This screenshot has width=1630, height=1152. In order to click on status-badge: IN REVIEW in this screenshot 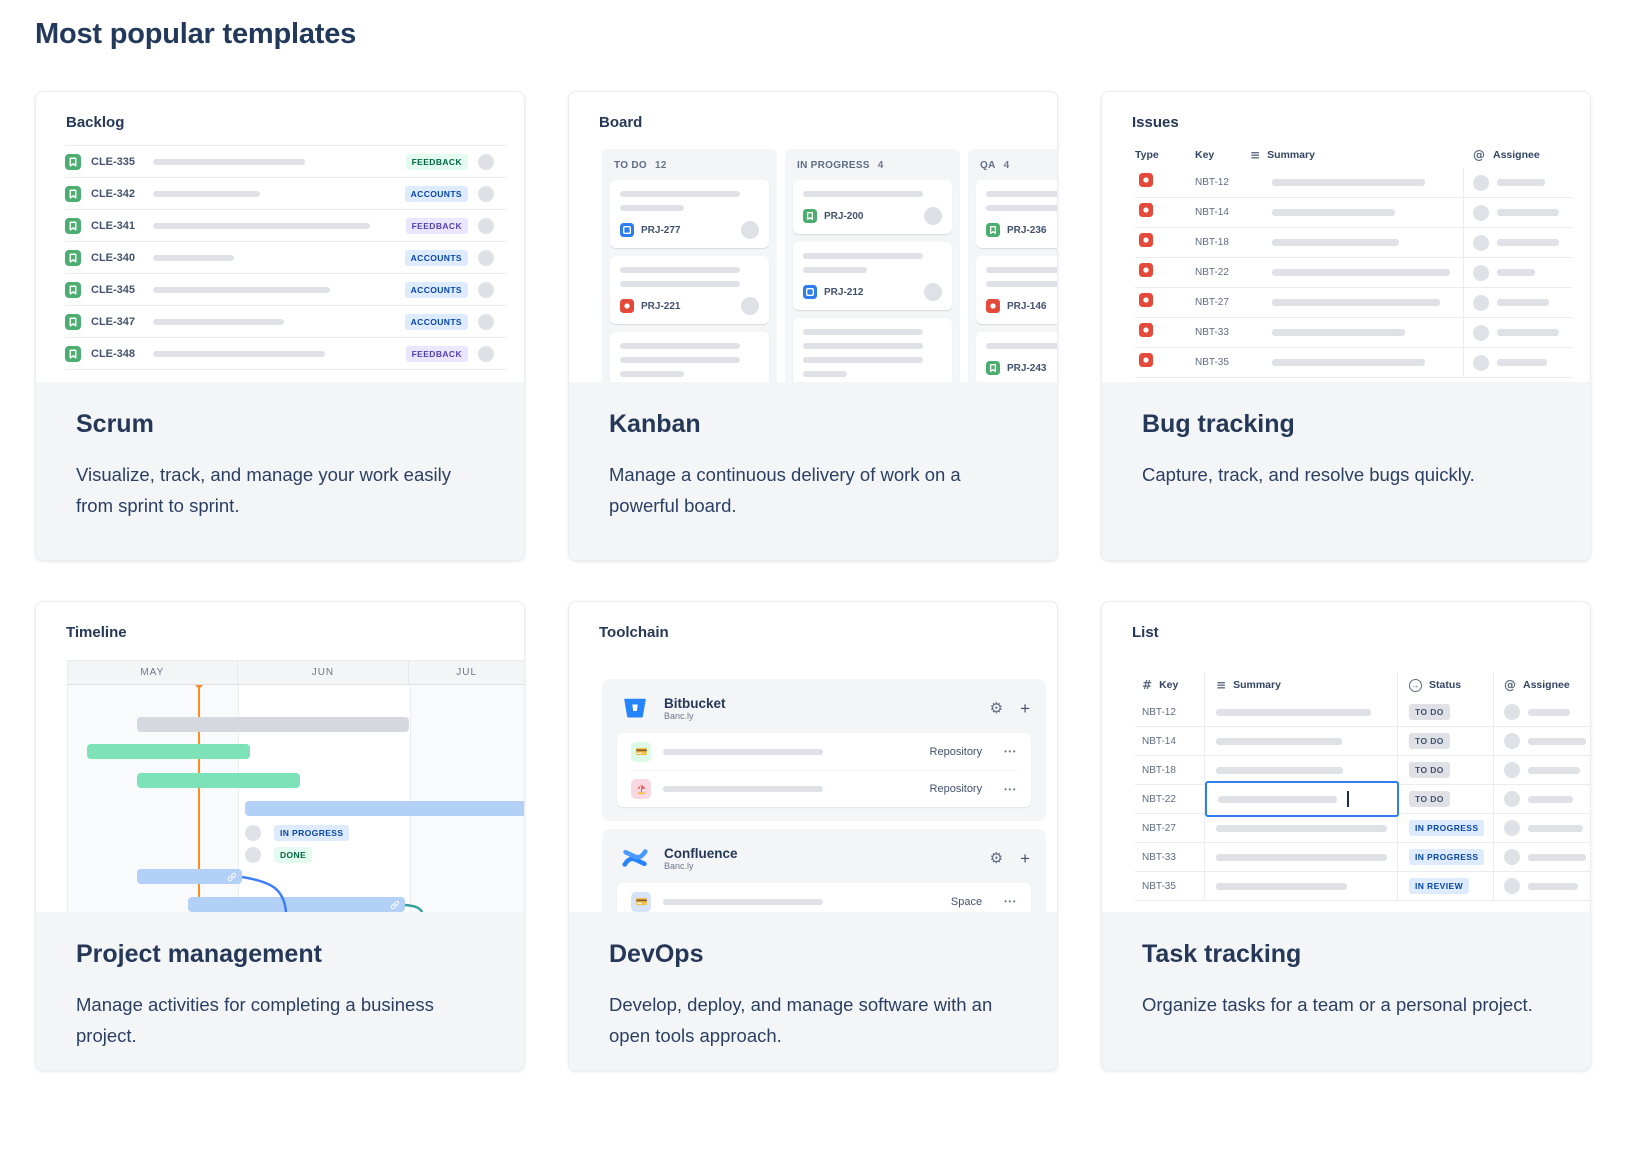, I will do `click(1439, 886)`.